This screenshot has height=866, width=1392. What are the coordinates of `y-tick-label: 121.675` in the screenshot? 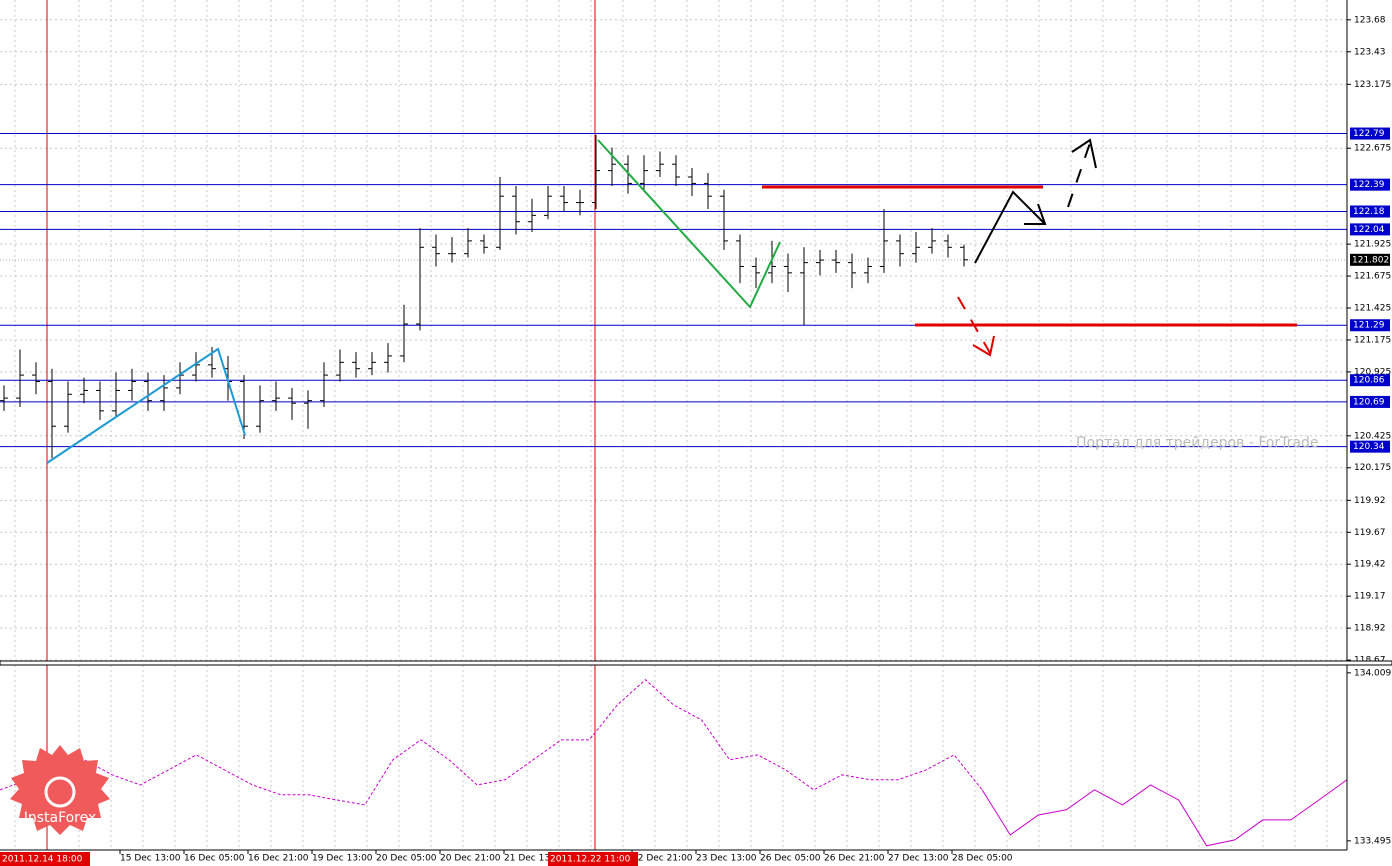 It's located at (1372, 277).